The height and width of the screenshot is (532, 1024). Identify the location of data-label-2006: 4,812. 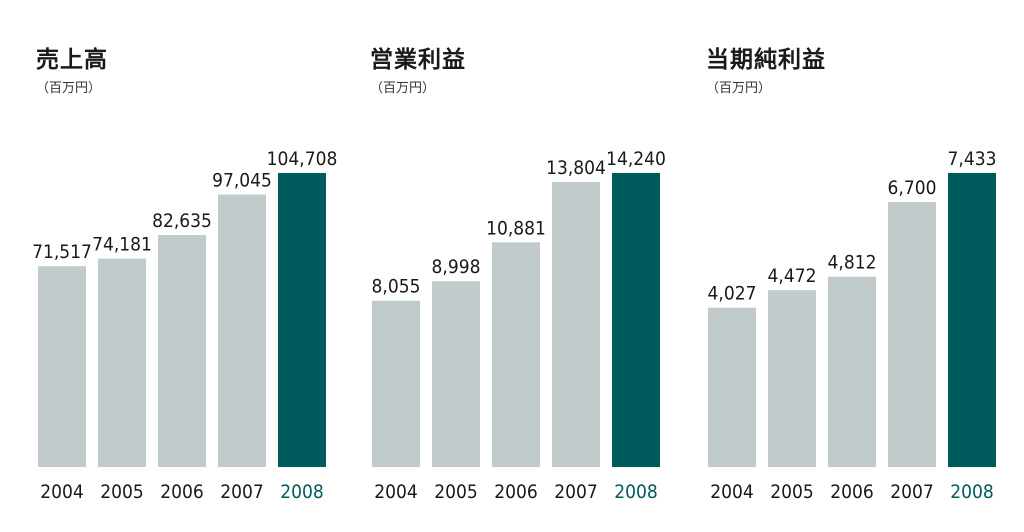
(852, 263).